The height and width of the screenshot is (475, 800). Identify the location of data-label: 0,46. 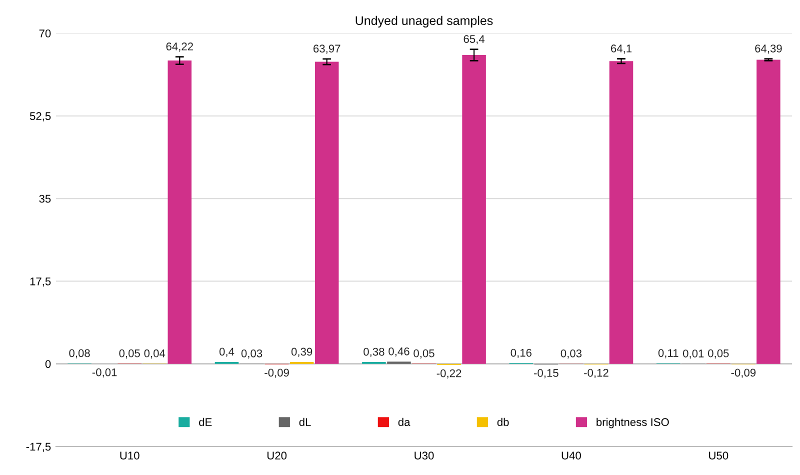
(399, 352).